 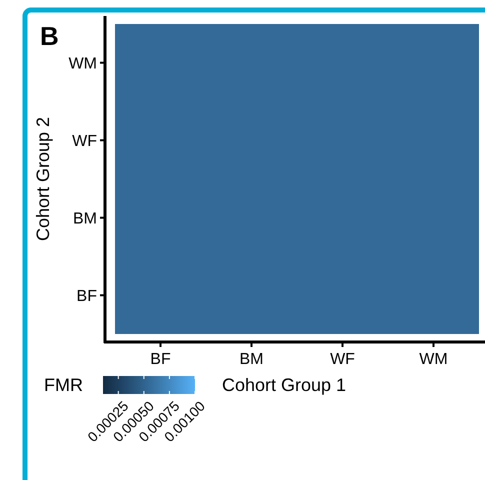 What do you see at coordinates (433, 359) in the screenshot?
I see `x-tick-label: WM` at bounding box center [433, 359].